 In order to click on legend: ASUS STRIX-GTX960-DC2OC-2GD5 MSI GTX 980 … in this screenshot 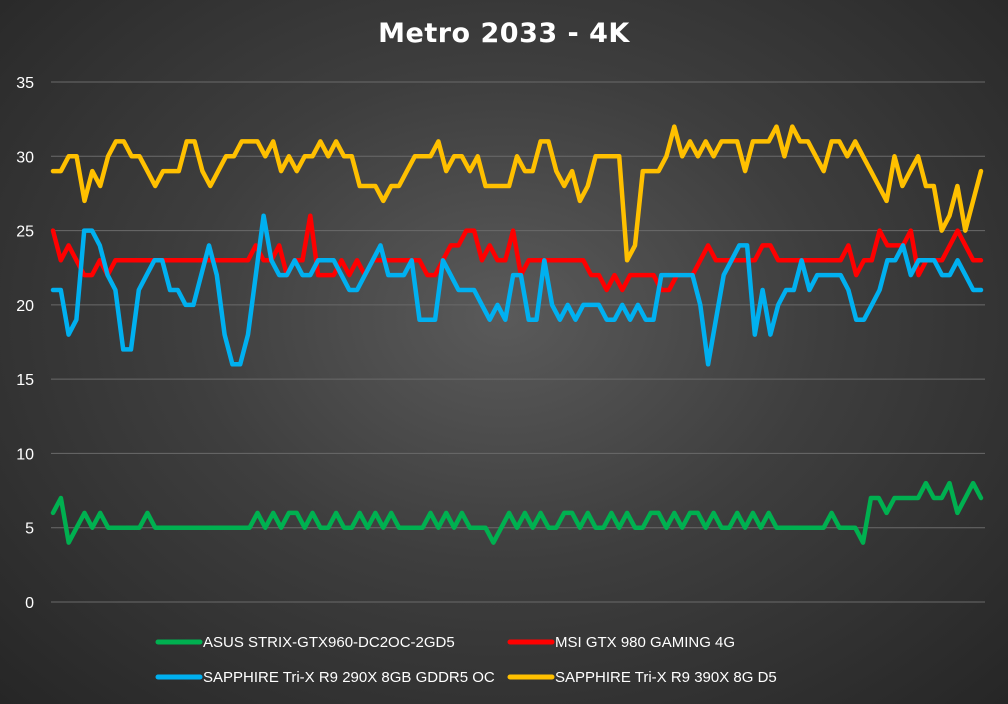, I will do `click(466, 660)`.